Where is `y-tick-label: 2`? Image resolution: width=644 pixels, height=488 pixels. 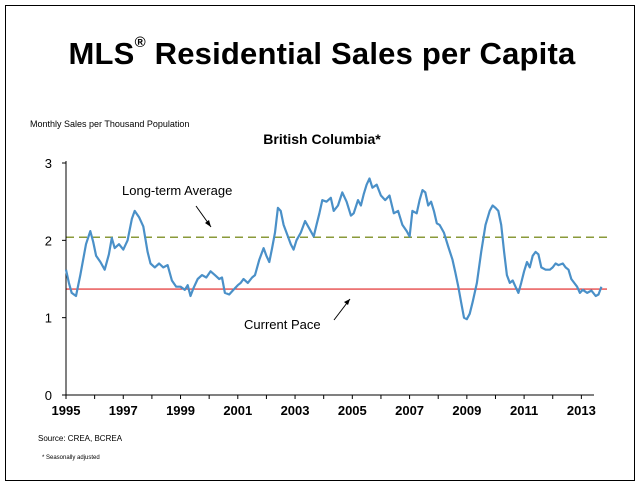
y-tick-label: 2 is located at coordinates (48, 240).